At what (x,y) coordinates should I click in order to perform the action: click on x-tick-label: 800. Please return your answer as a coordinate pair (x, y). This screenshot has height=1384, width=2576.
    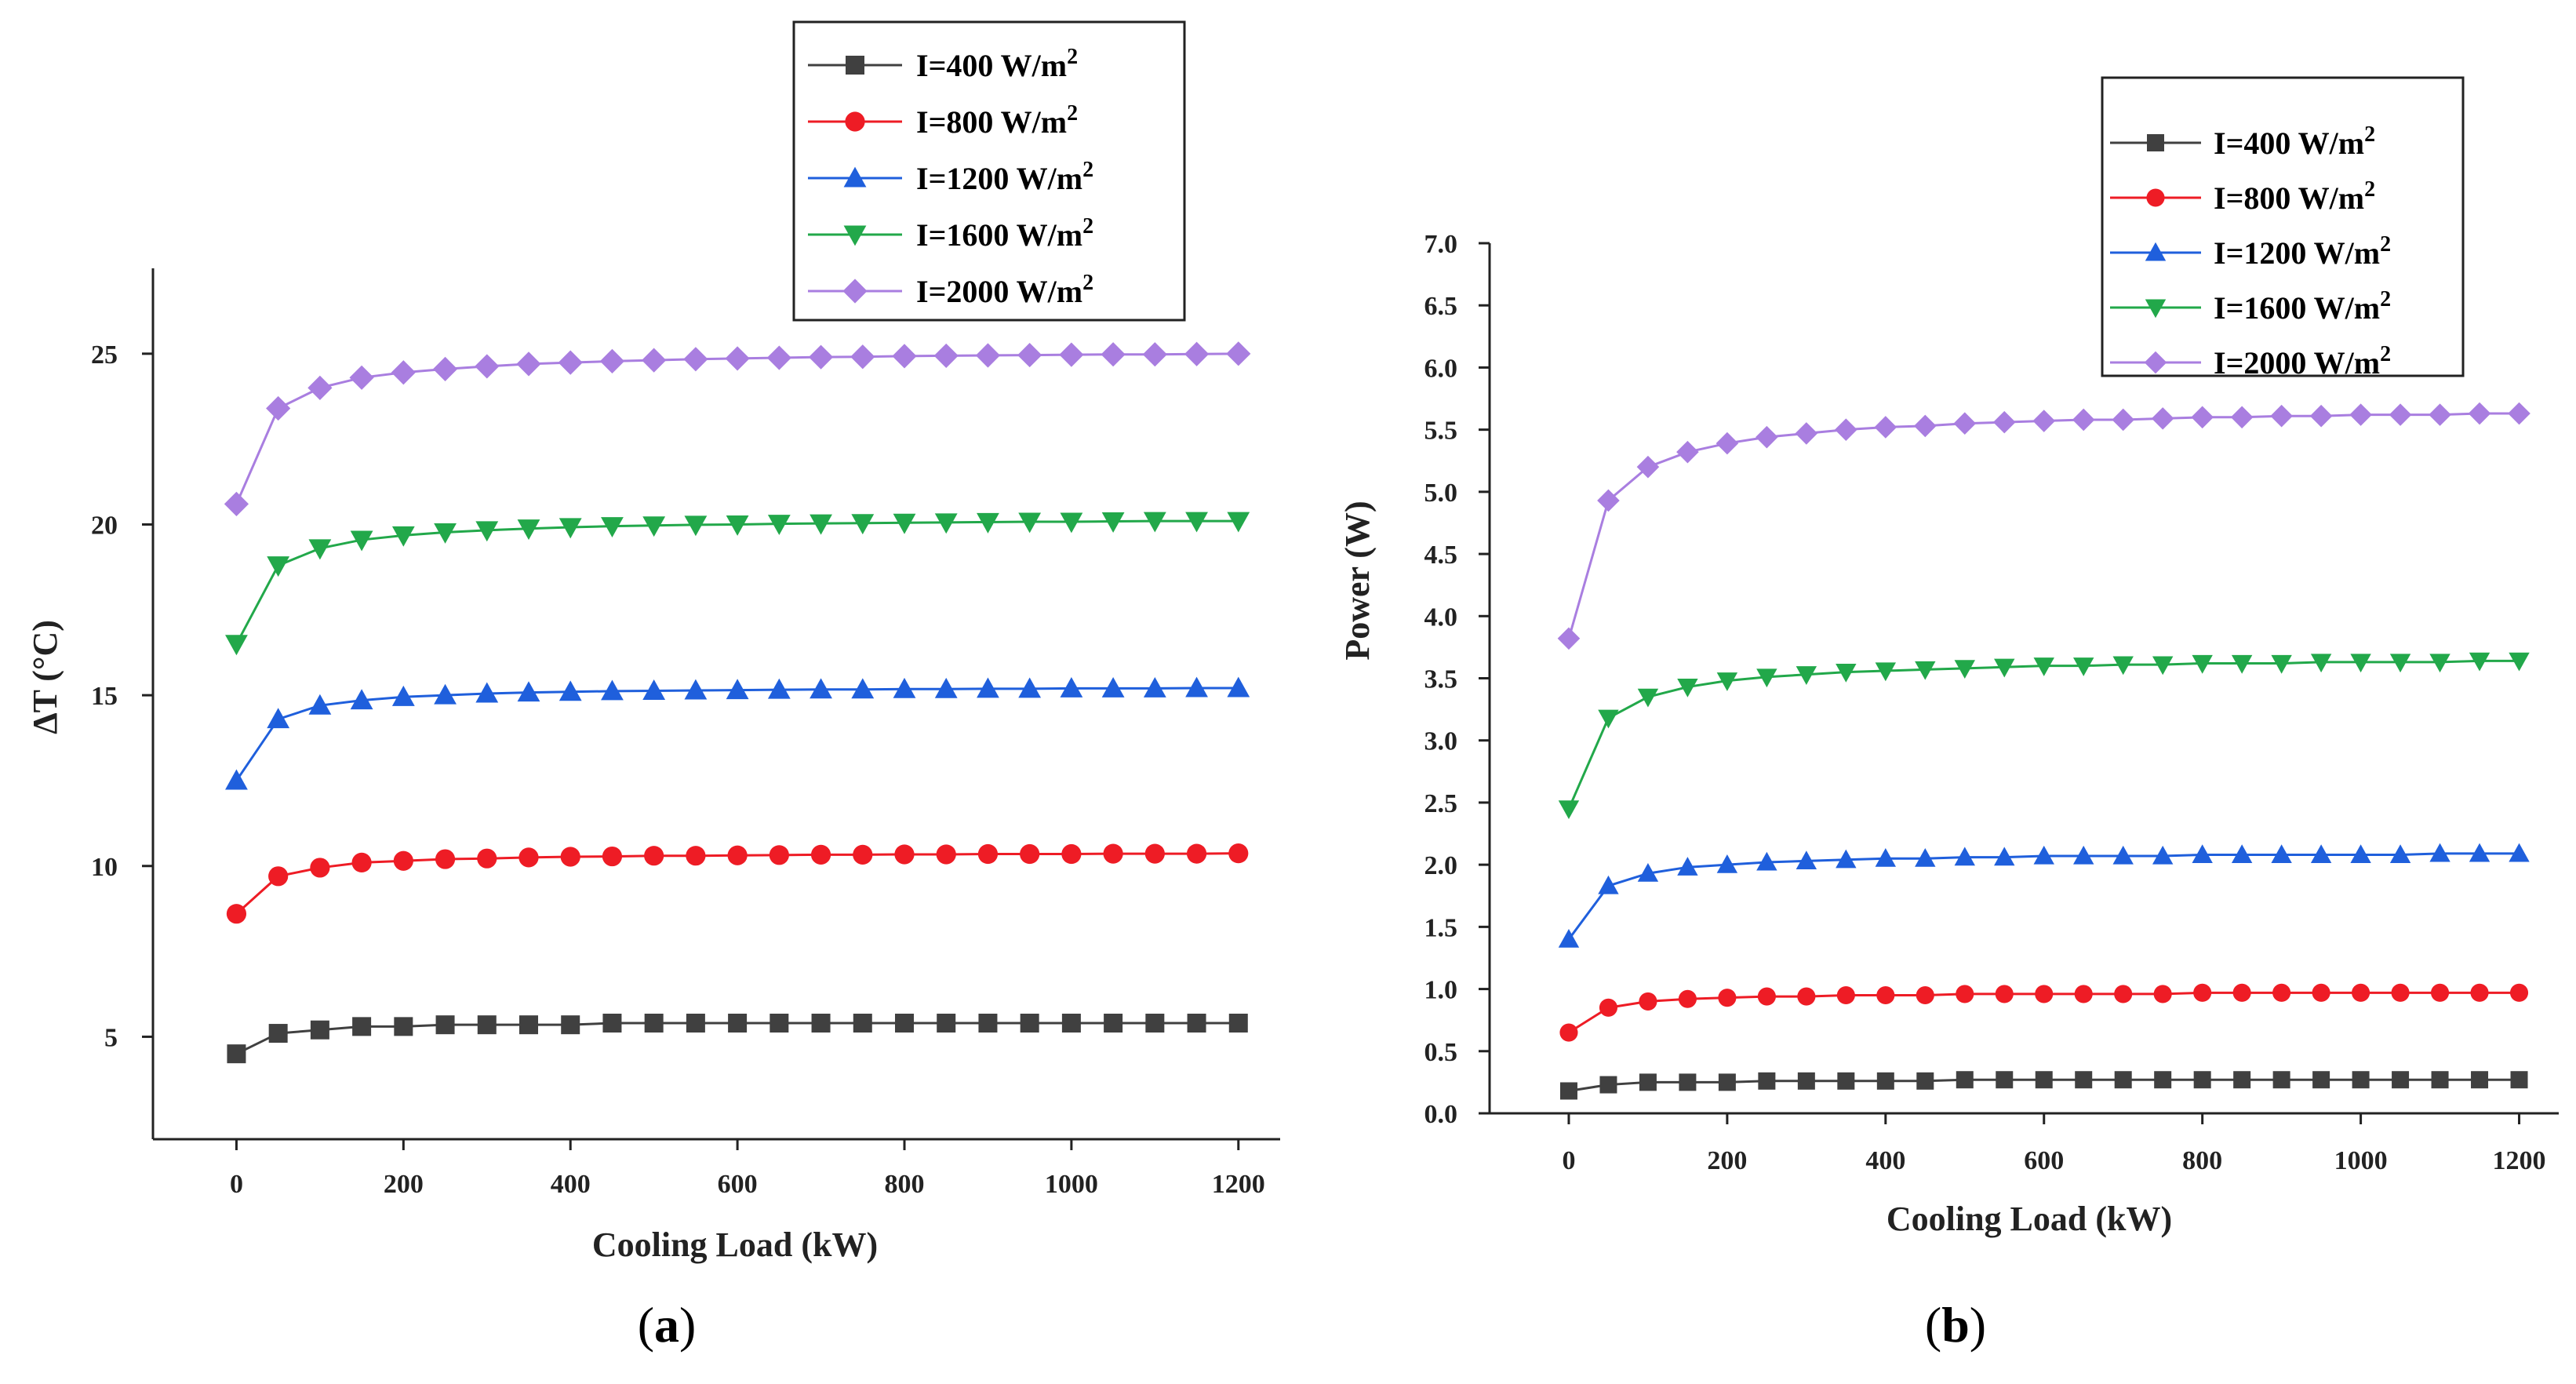
    Looking at the image, I should click on (905, 1184).